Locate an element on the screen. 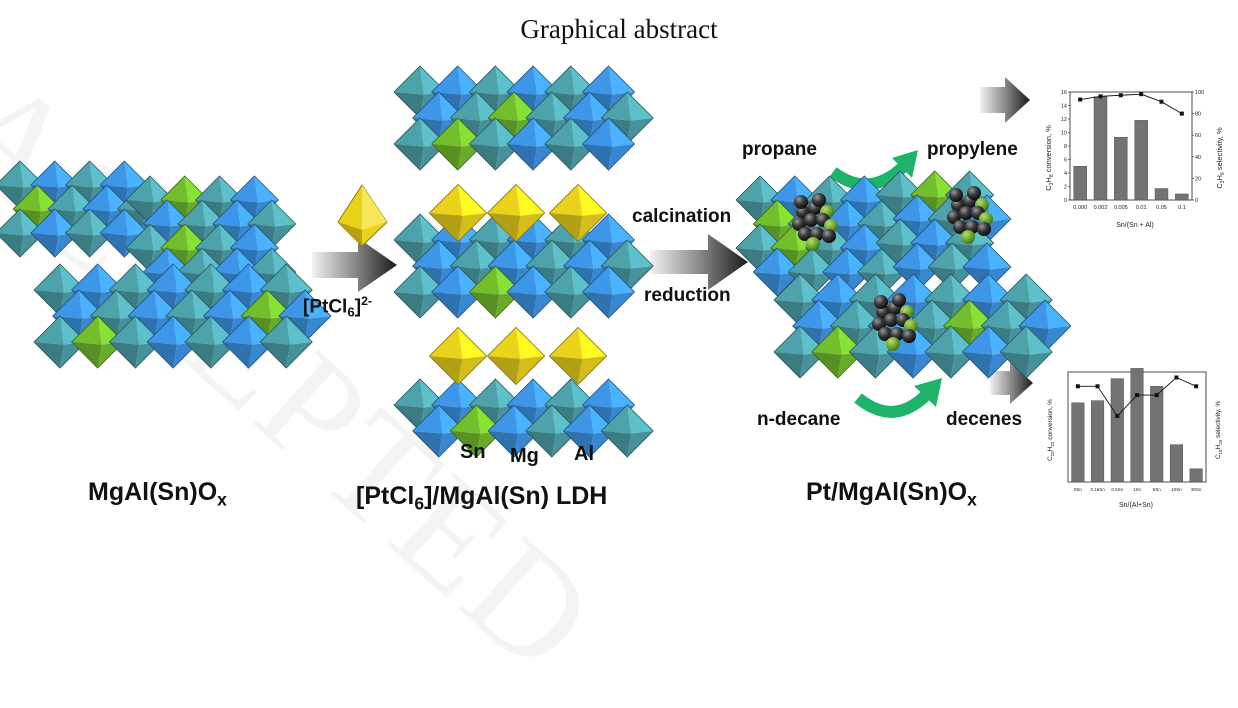  x-tick-label: 0.002 is located at coordinates (1101, 208).